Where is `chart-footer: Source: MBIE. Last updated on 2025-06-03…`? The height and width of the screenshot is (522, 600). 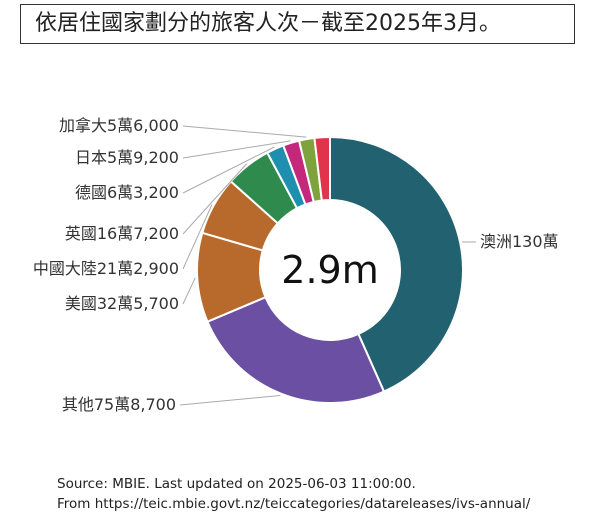 chart-footer: Source: MBIE. Last updated on 2025-06-03… is located at coordinates (293, 494).